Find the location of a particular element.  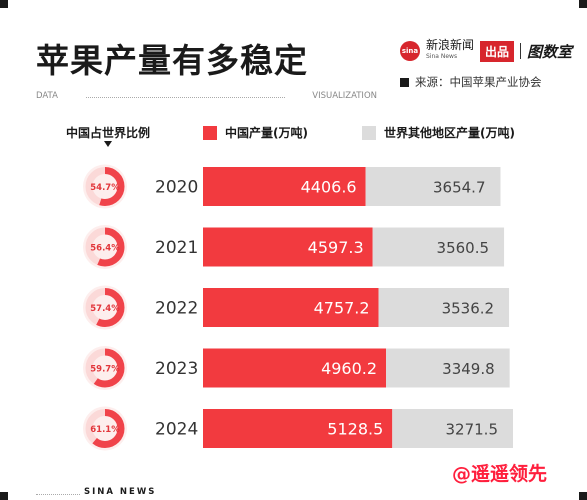

source-text: 来源：中国苹果产业协会 is located at coordinates (478, 82).